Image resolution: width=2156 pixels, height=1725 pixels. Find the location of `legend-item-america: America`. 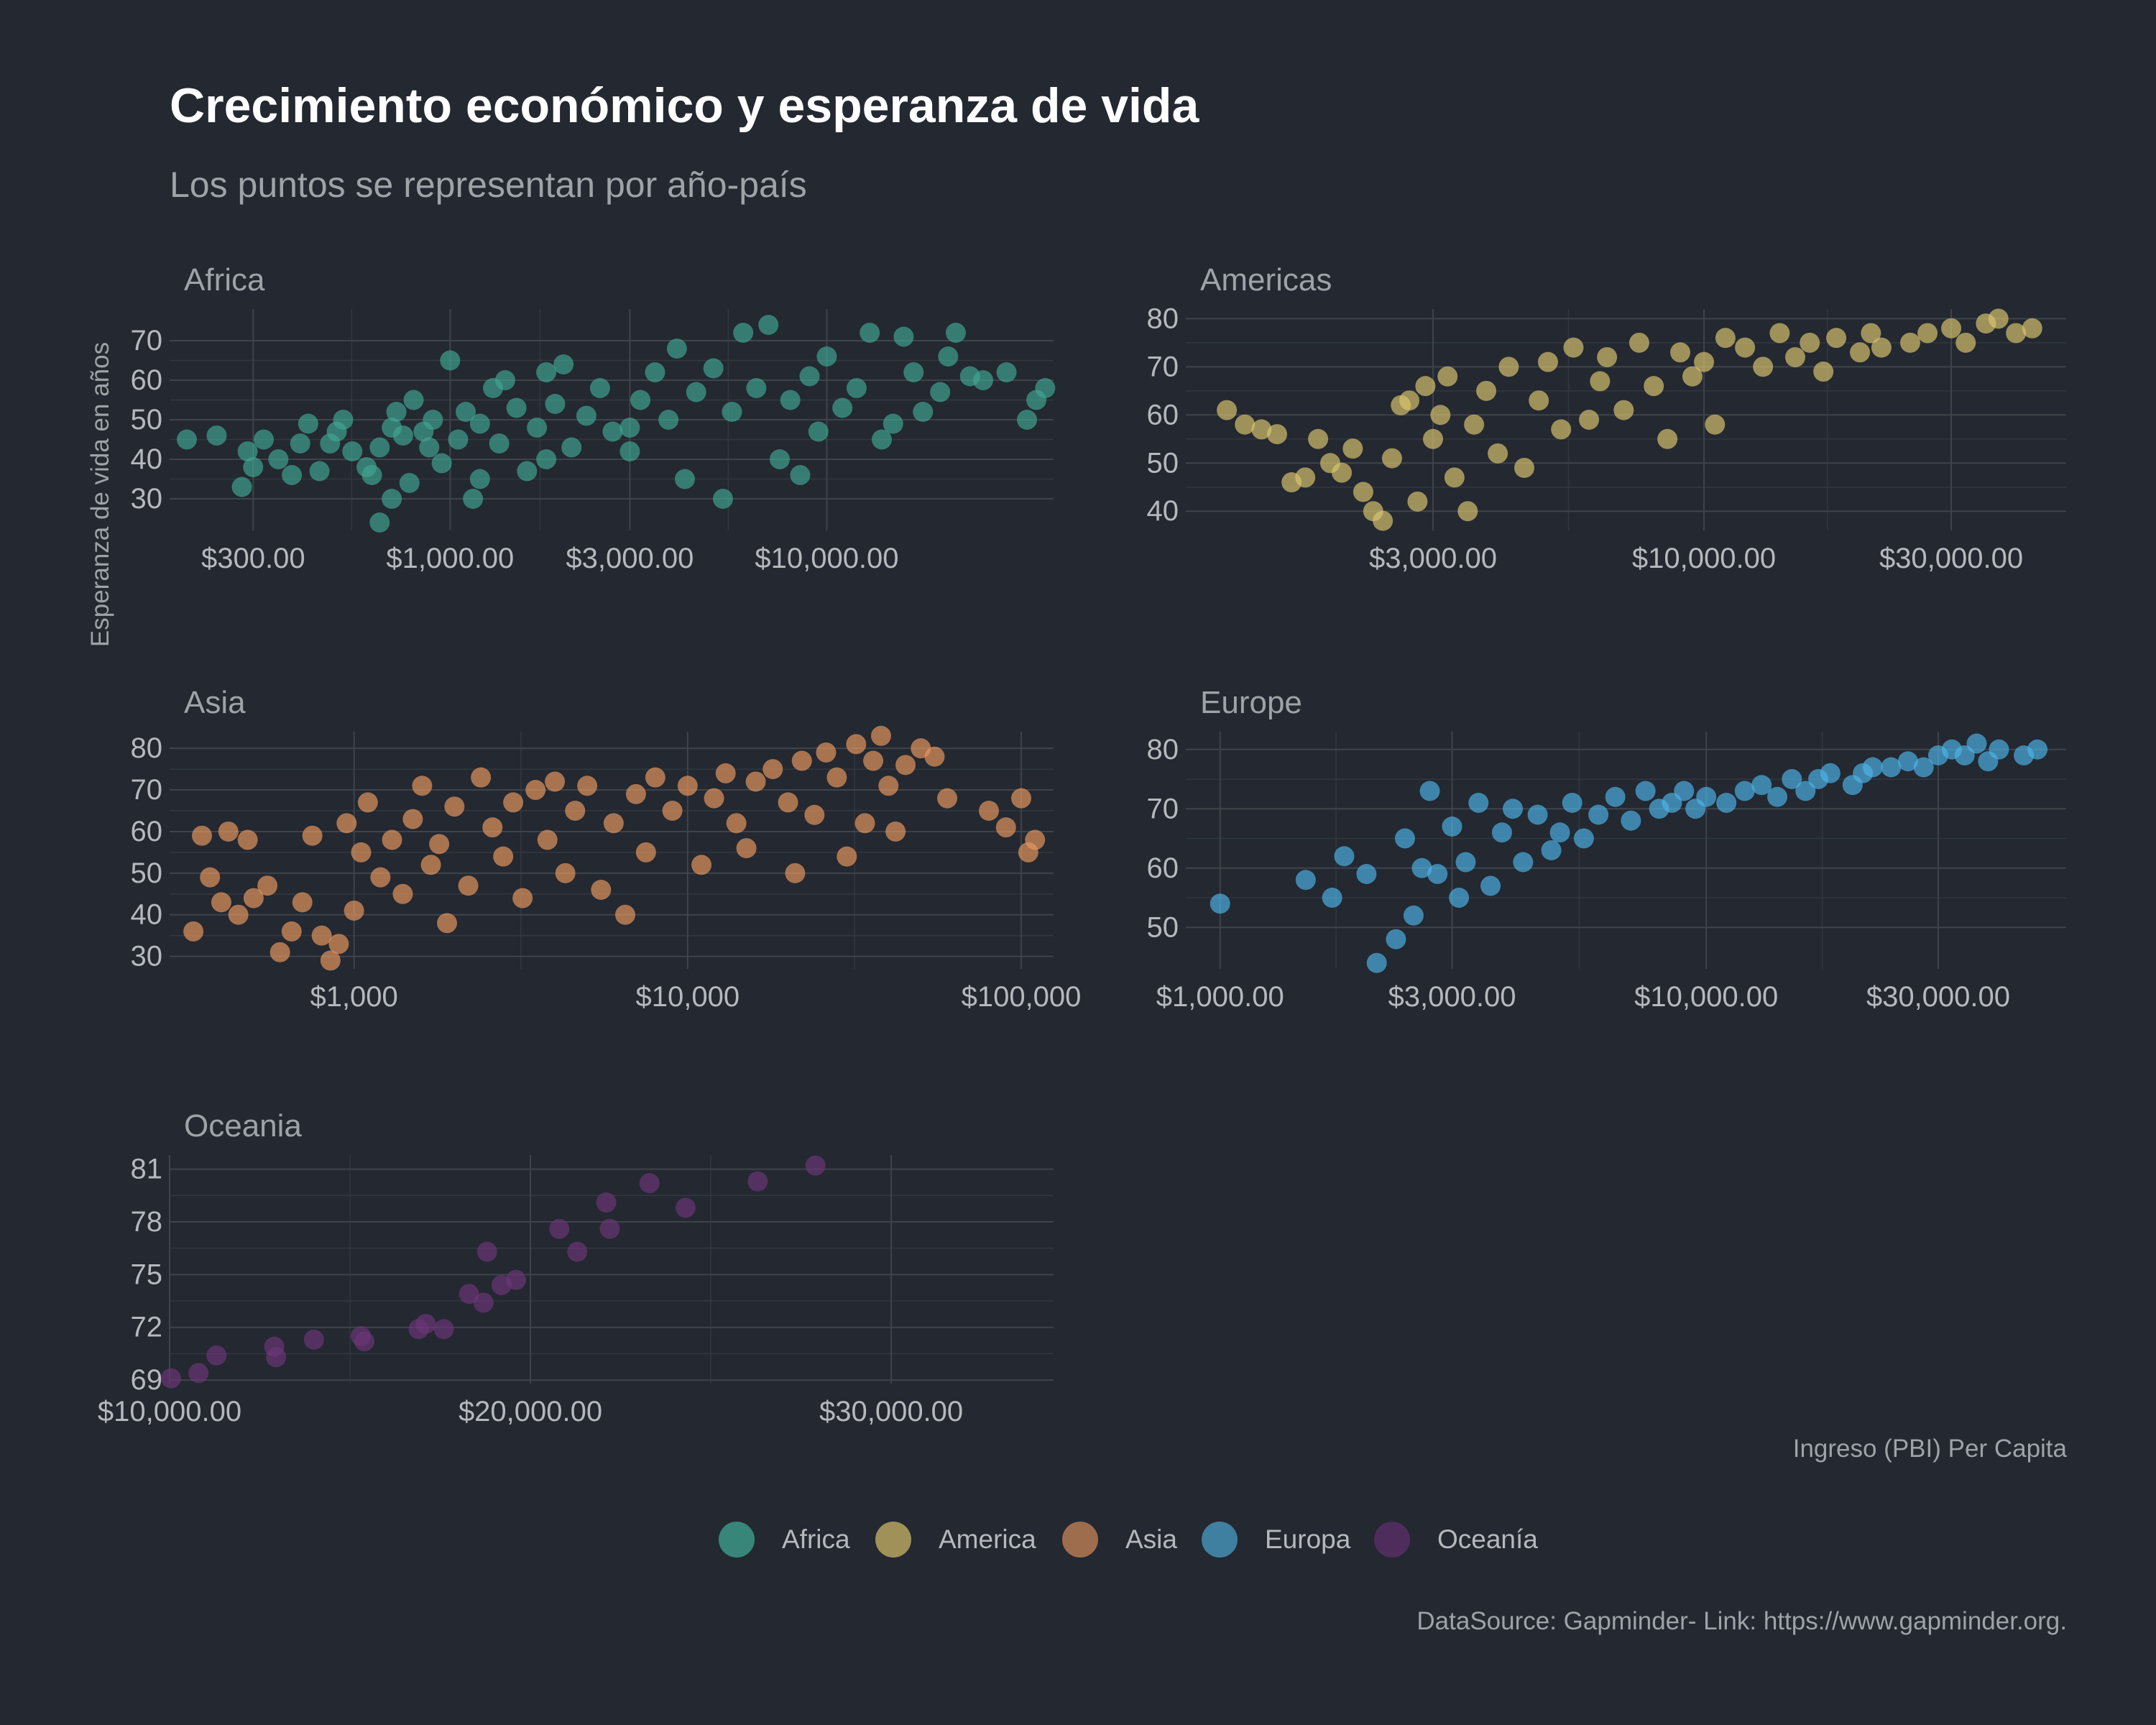

legend-item-america: America is located at coordinates (955, 1539).